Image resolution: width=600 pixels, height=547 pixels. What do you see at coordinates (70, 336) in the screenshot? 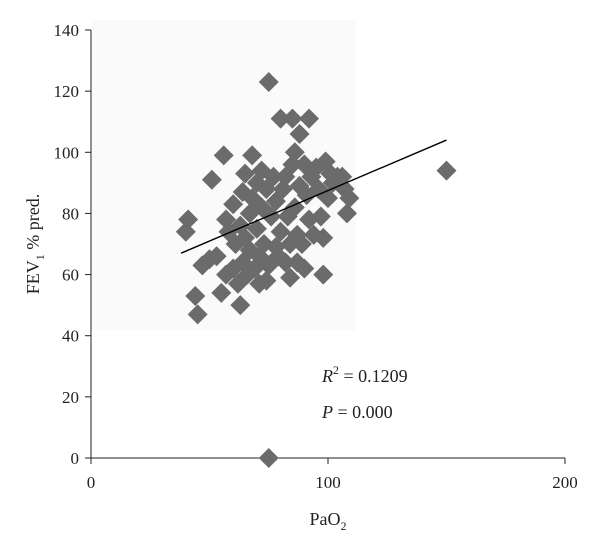
I see `y-tick-label: 40` at bounding box center [70, 336].